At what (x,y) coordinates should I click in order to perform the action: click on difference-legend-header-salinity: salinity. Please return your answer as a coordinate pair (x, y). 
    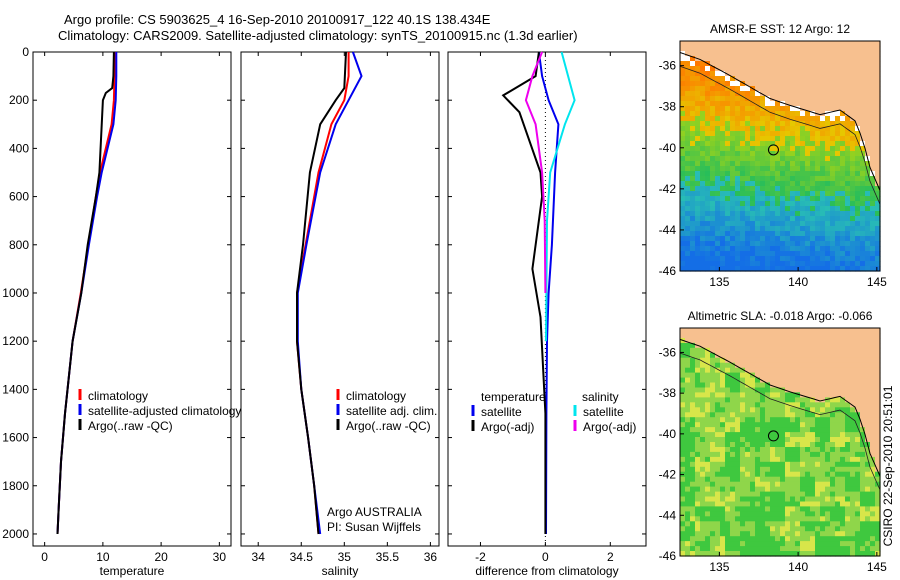
    Looking at the image, I should click on (600, 397).